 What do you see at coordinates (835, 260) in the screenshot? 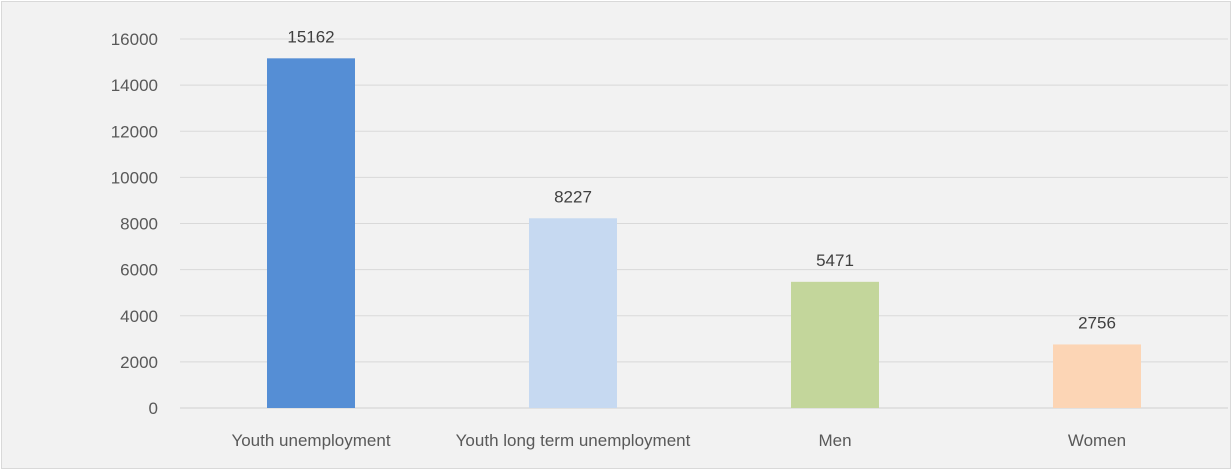
I see `data-label-3: 5471` at bounding box center [835, 260].